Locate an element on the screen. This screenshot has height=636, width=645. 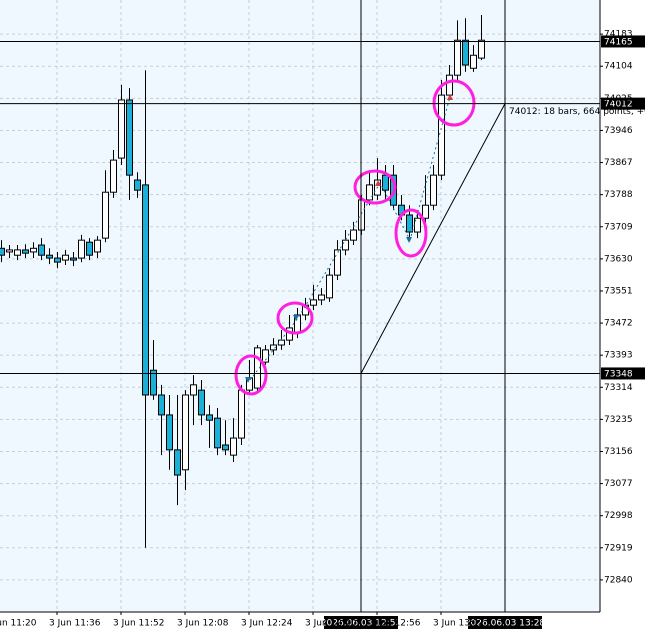
y-tick-label: 73630 is located at coordinates (618, 259).